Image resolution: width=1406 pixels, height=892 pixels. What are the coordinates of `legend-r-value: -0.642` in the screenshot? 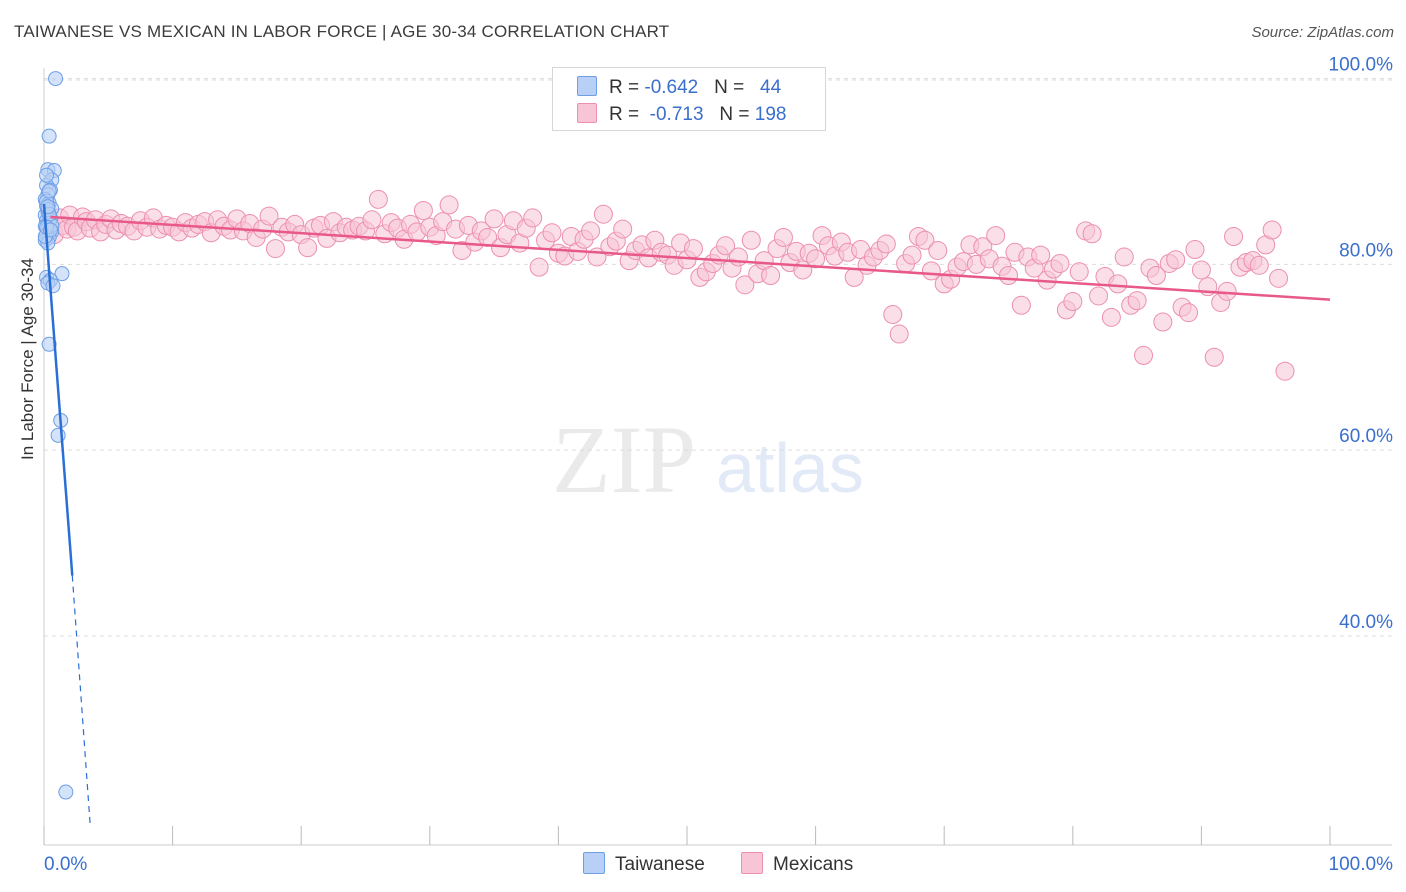 It's located at (671, 87).